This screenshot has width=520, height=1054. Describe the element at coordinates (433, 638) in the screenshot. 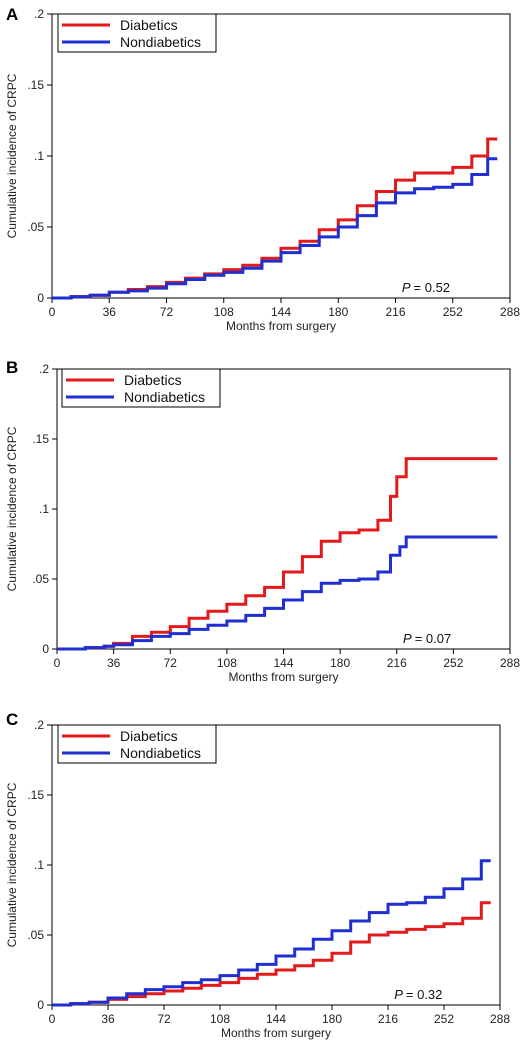

I see `p-value: = 0.07` at that location.